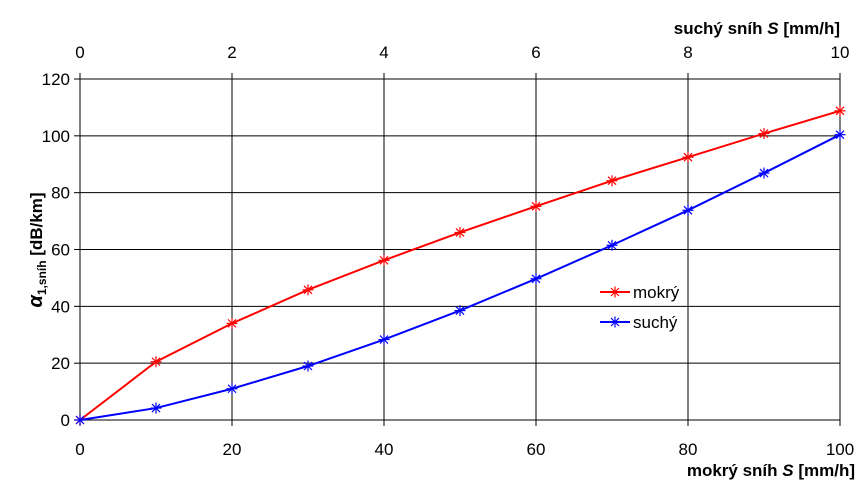 The width and height of the screenshot is (859, 481). Describe the element at coordinates (232, 449) in the screenshot. I see `x-bottom-tick-label: 20` at that location.